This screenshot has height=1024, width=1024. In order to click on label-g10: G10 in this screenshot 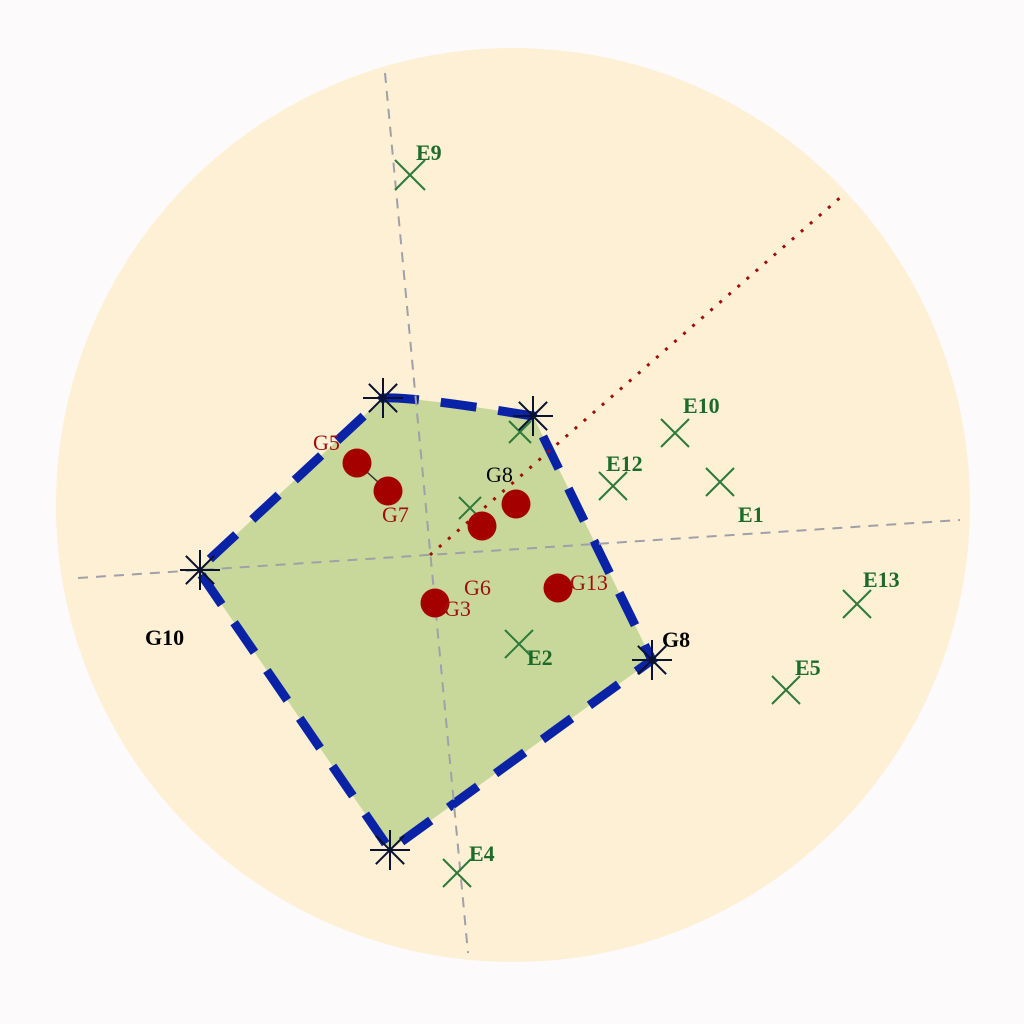, I will do `click(164, 637)`.